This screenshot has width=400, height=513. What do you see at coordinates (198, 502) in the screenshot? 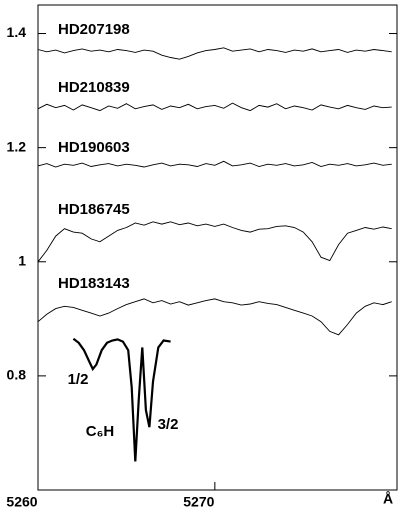
I see `x-tick-label: 5270` at bounding box center [198, 502].